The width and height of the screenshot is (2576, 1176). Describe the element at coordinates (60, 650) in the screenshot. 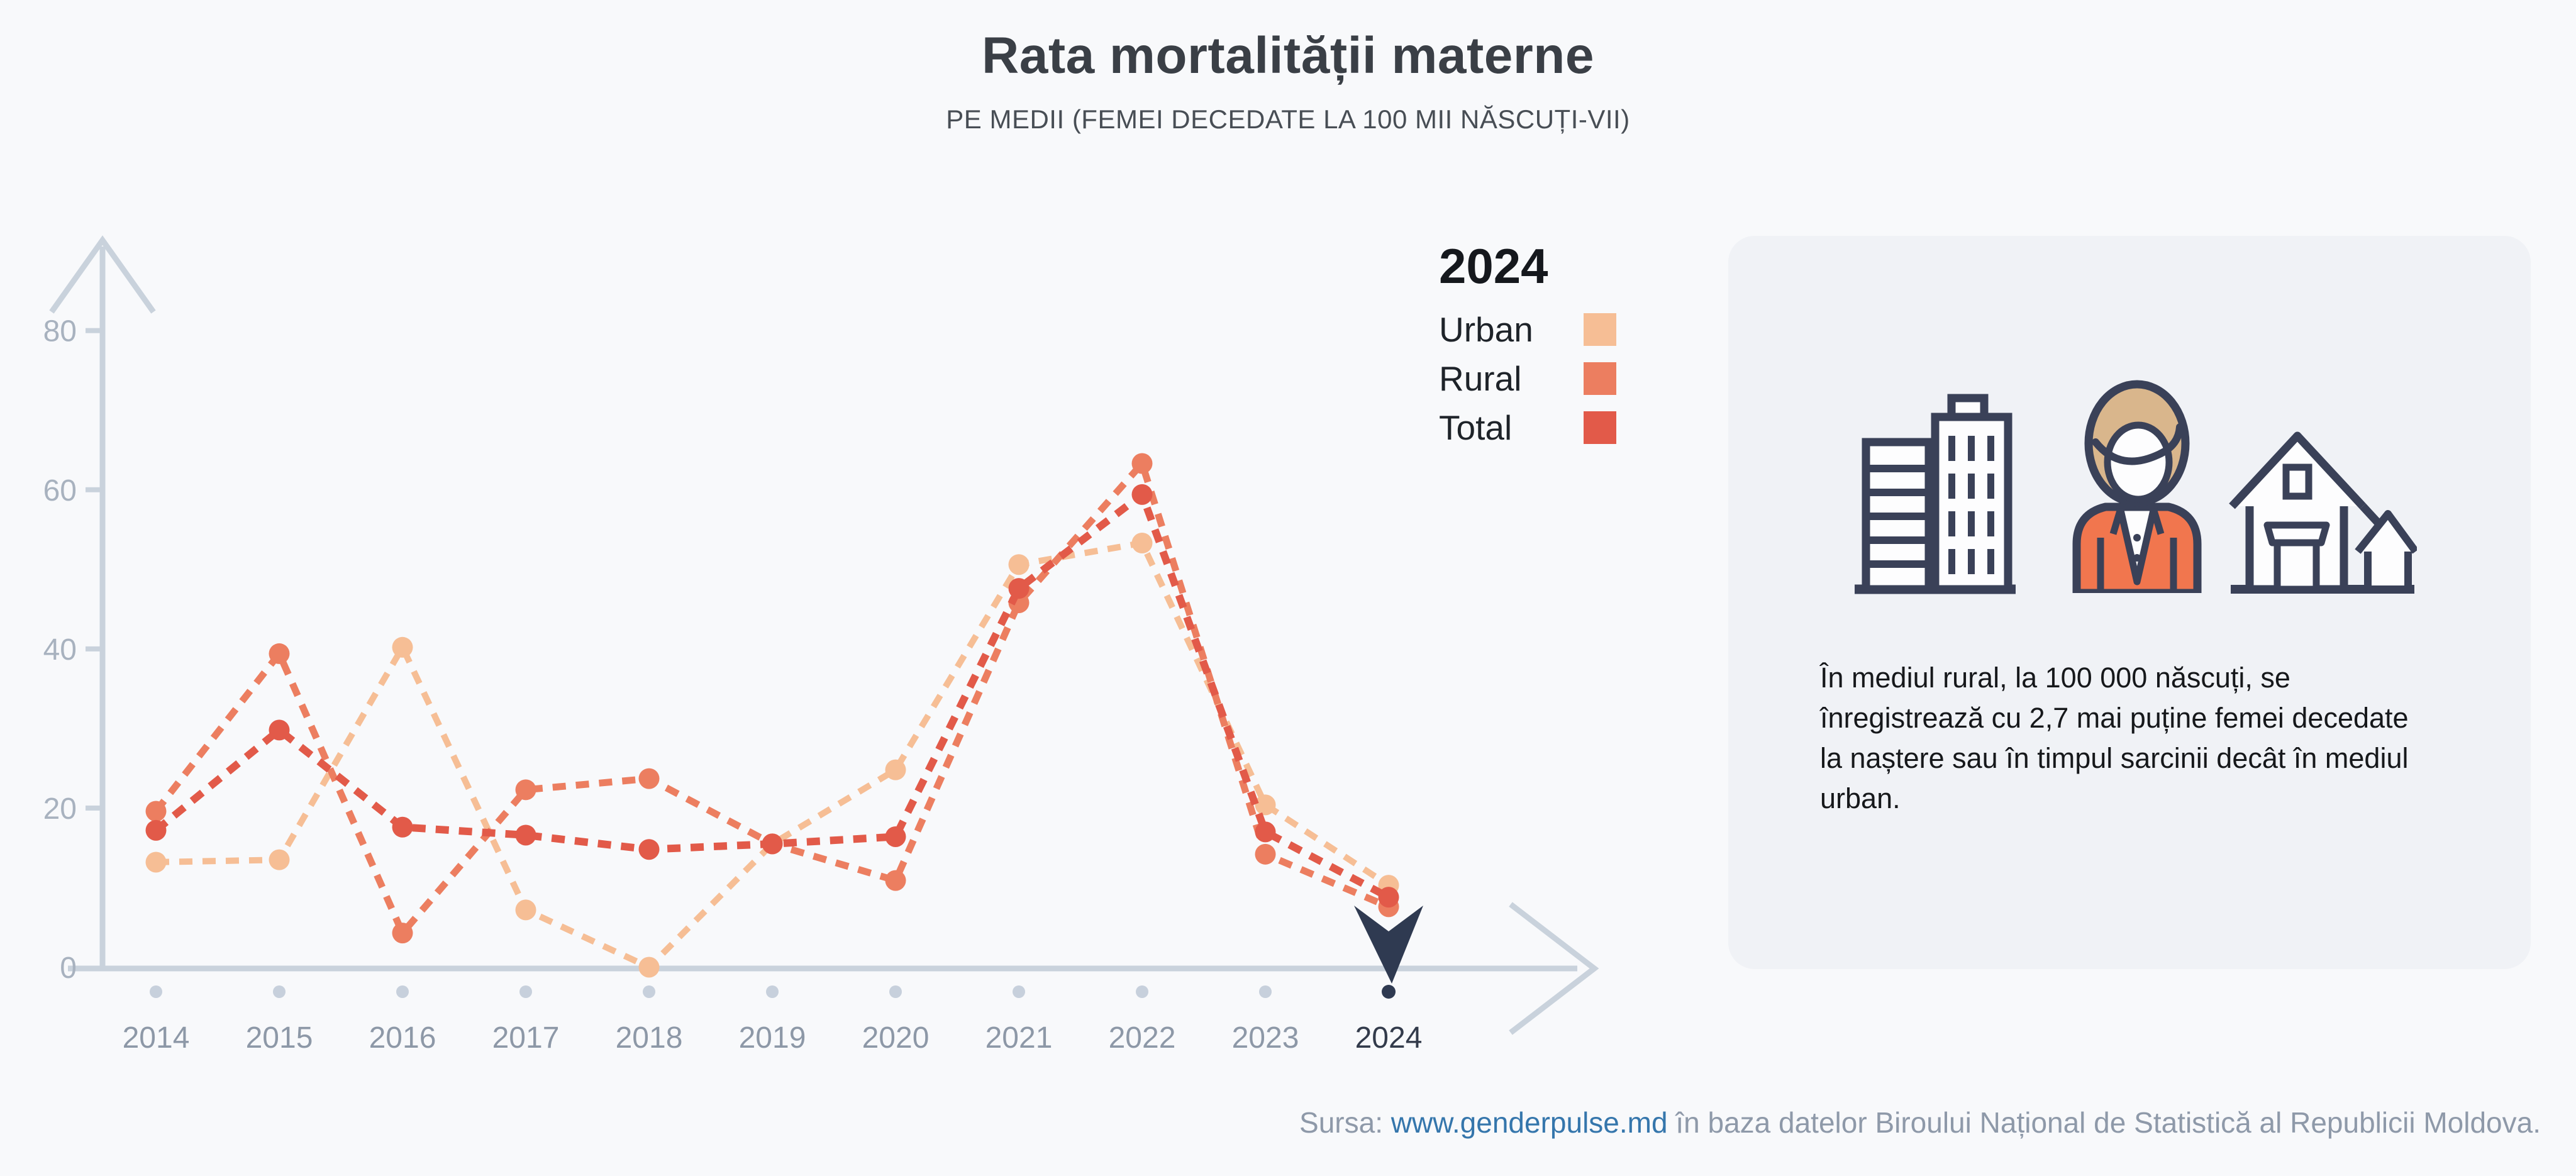

I see `y-tick-label: 40` at that location.